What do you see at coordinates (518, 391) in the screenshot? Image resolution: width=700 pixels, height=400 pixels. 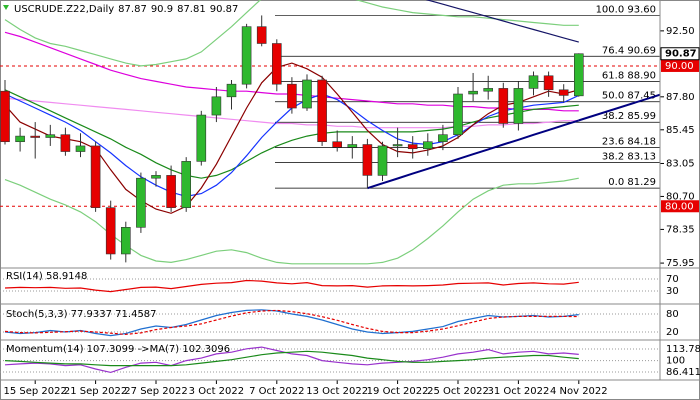 I see `x-tick-label: 31 Oct 2022` at bounding box center [518, 391].